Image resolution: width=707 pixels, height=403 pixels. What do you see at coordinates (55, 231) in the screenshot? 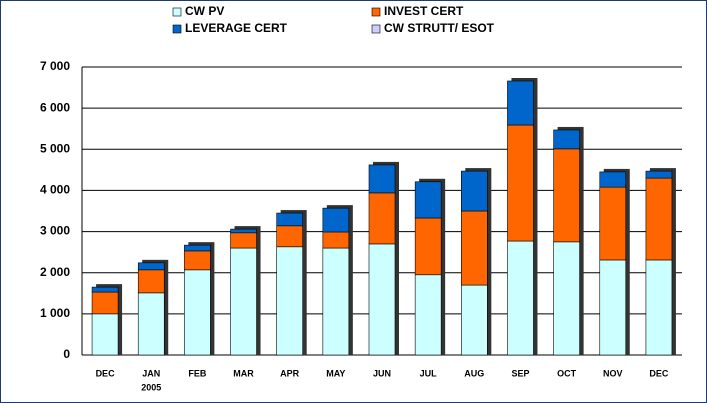
I see `y-tick-label: 3 000` at bounding box center [55, 231].